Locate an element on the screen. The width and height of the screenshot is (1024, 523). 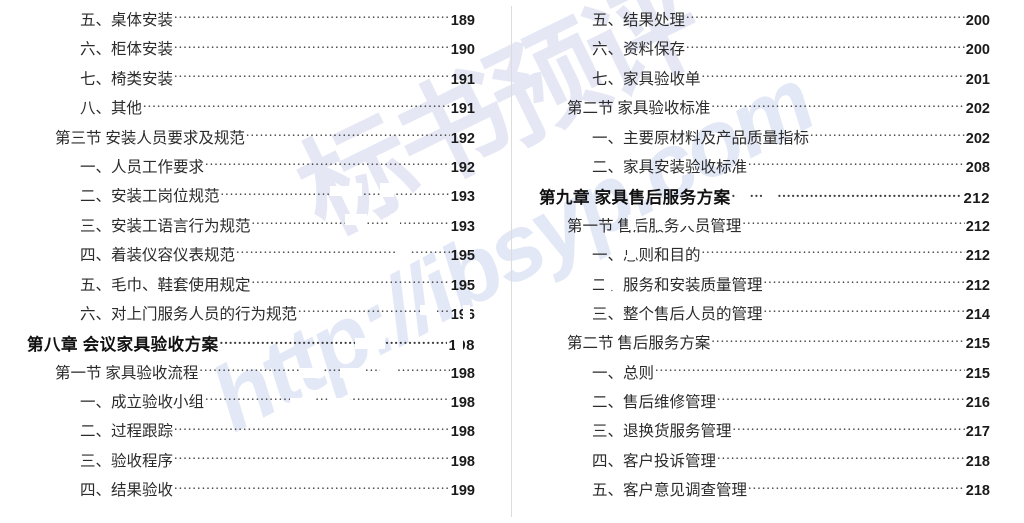
toc-page-number: 217 is located at coordinates (977, 432).